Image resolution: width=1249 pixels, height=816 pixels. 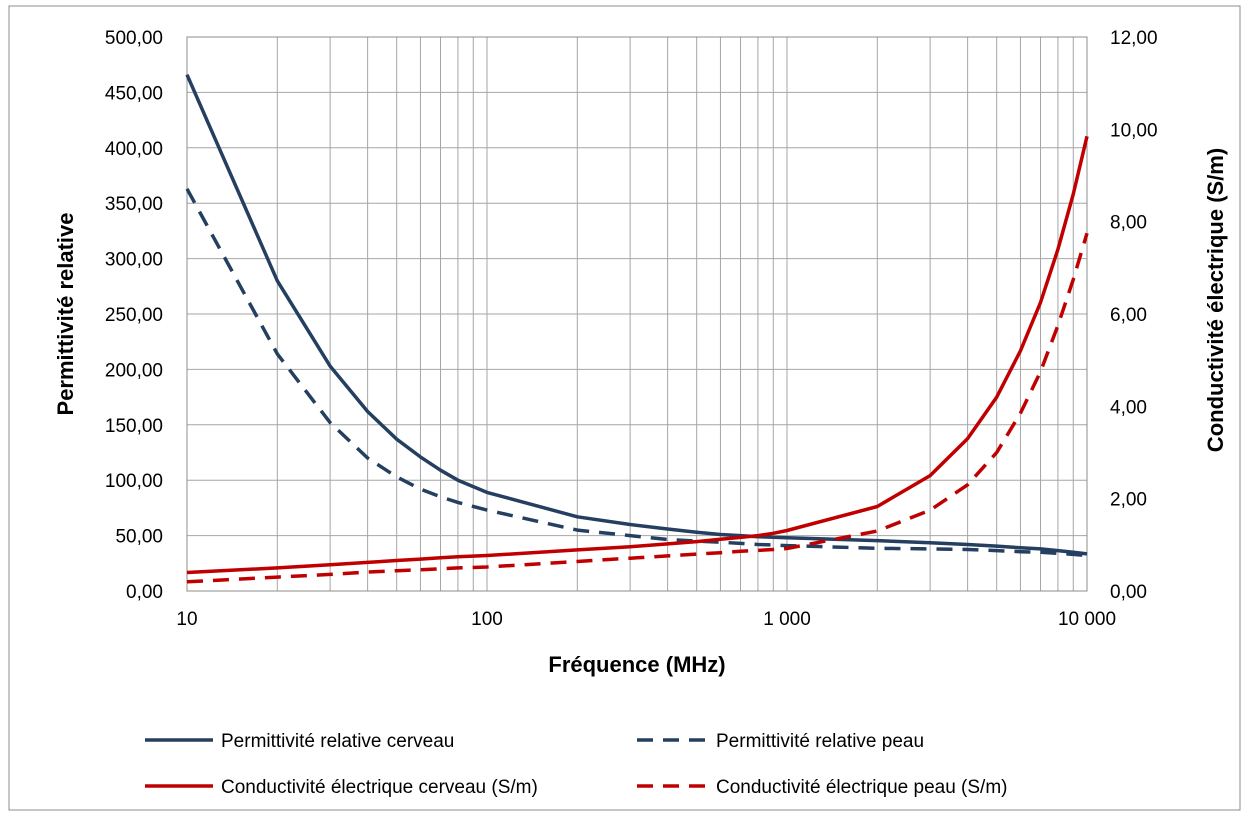 What do you see at coordinates (1215, 300) in the screenshot?
I see `y-axis-right-title: Conductivité électrique (S/m)` at bounding box center [1215, 300].